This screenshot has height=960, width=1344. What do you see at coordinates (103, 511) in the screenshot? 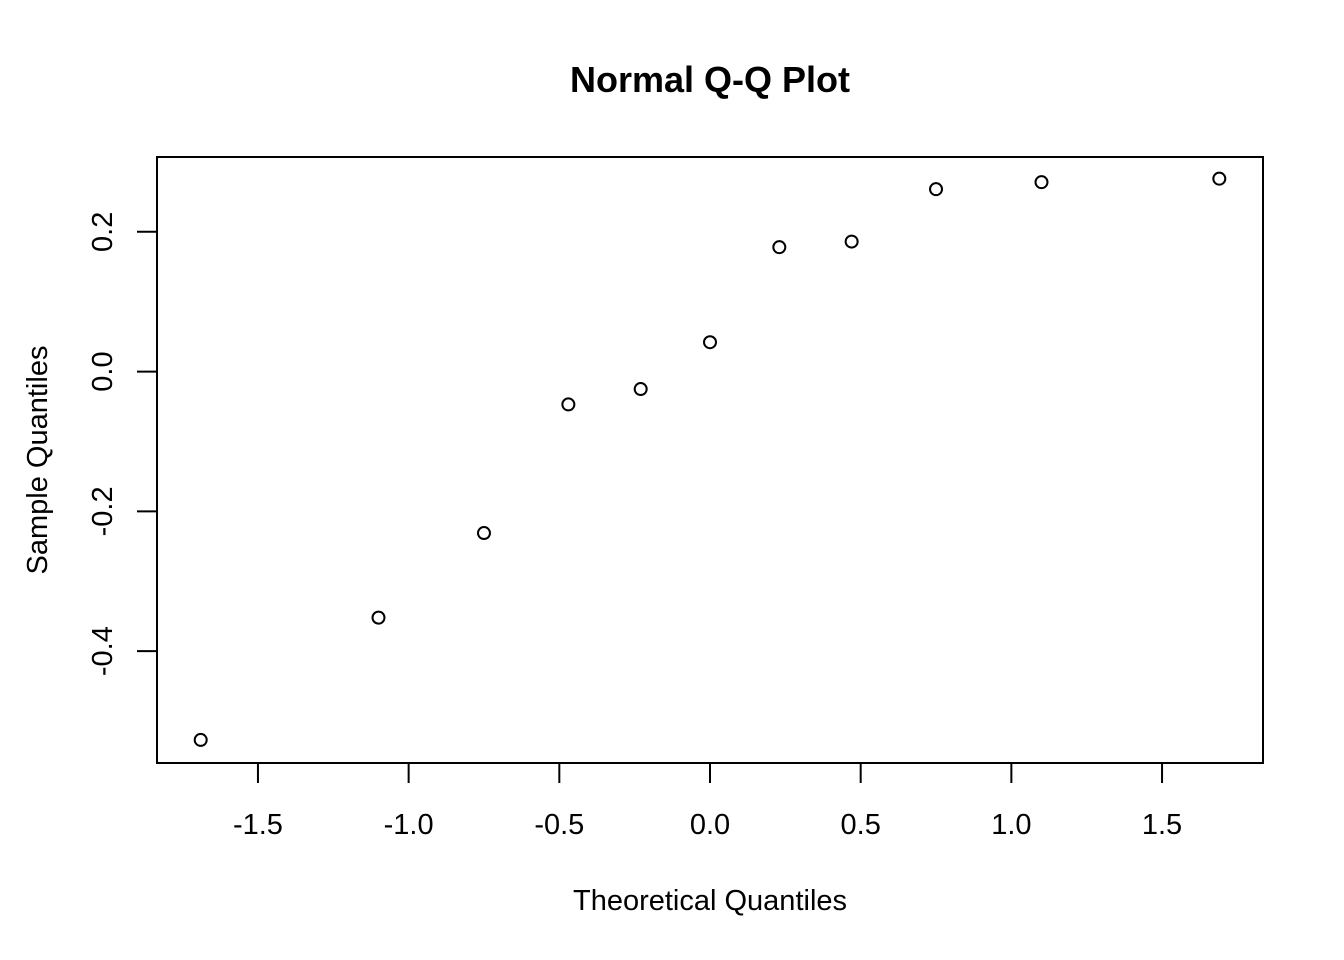
I see `y-tick-label: -0.2` at bounding box center [103, 511].